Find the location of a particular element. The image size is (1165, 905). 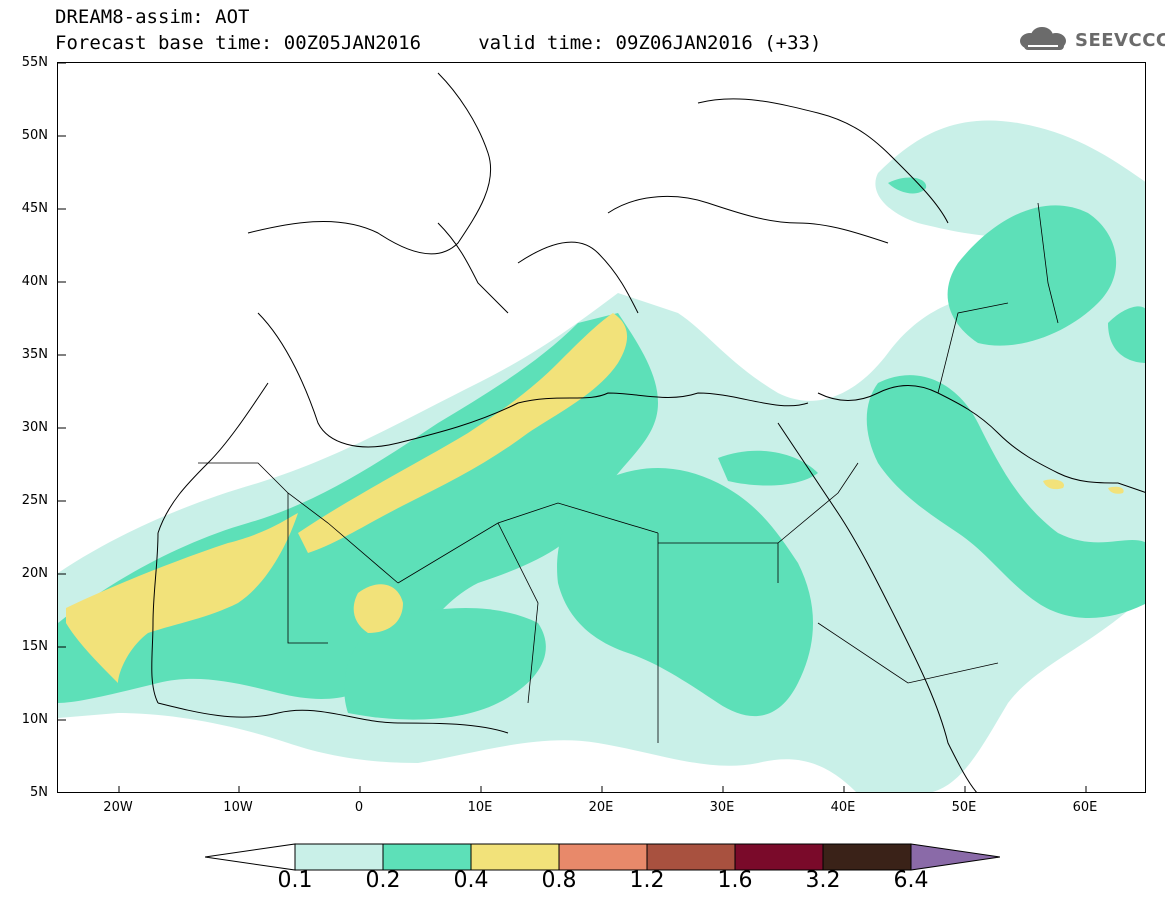

lat-label: 55N is located at coordinates (34, 62).